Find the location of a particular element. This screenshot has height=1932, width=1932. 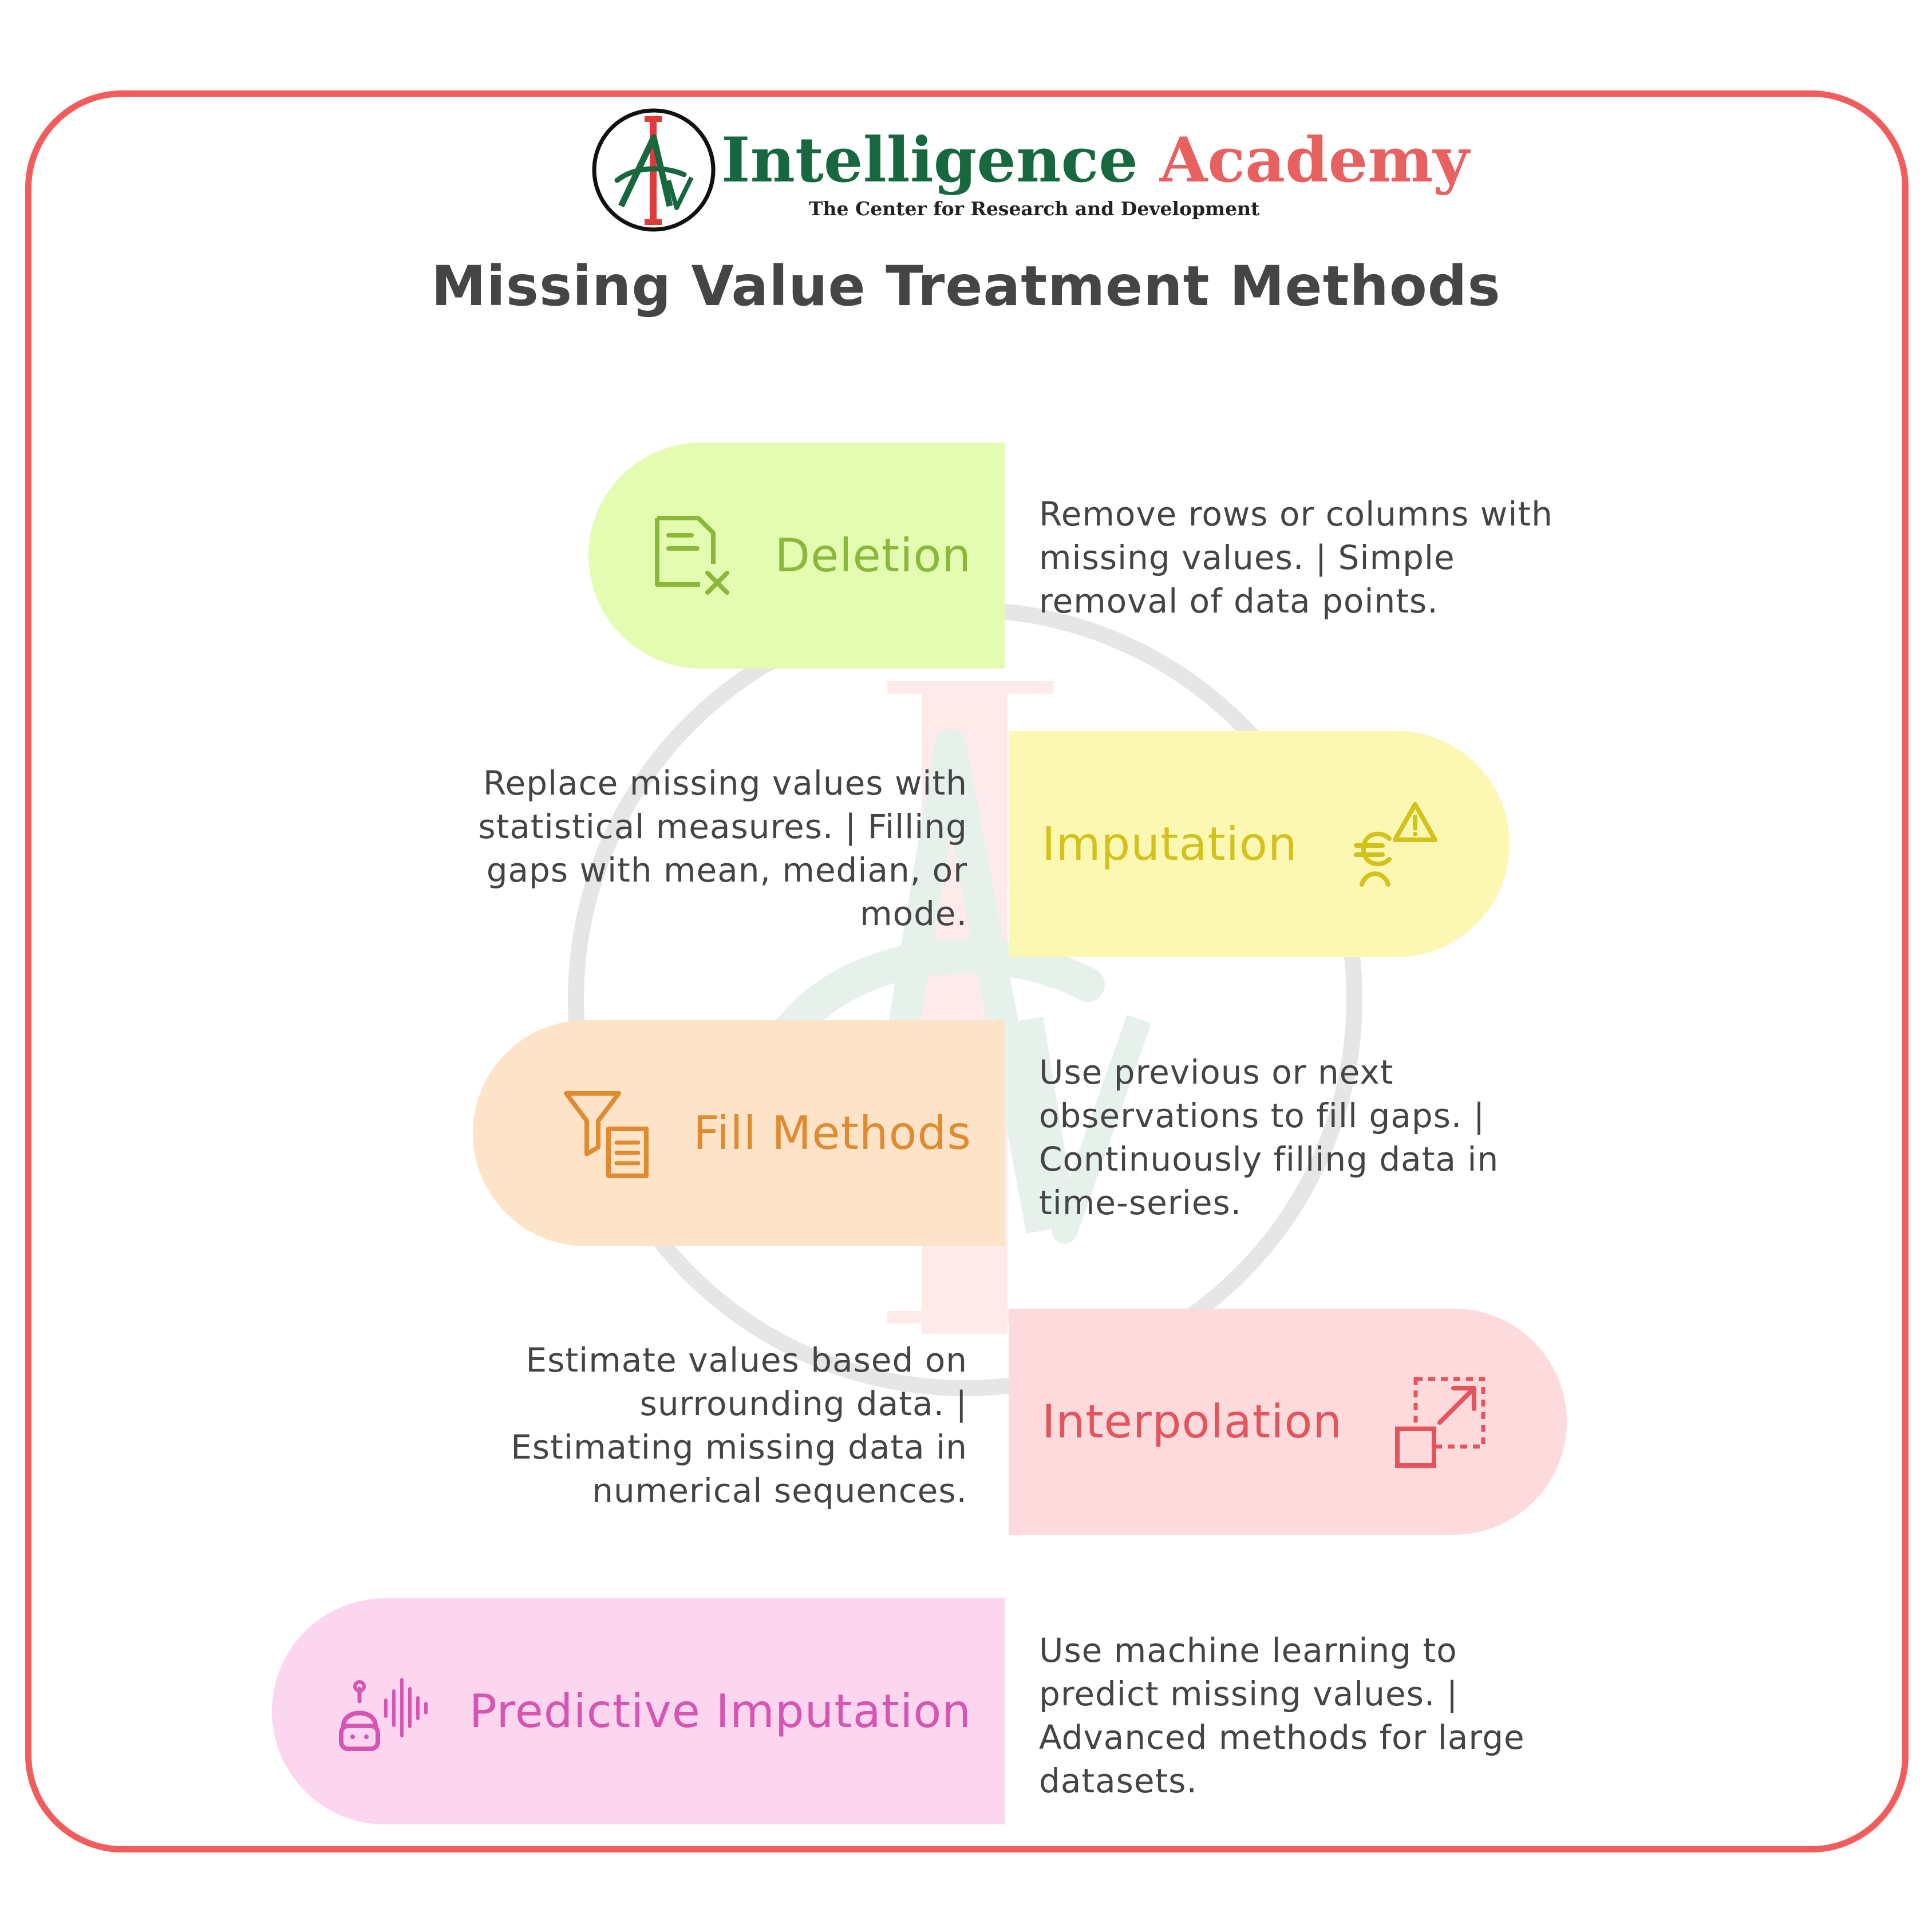

method-pill-fill-methods: Fill Methods is located at coordinates (739, 1133).